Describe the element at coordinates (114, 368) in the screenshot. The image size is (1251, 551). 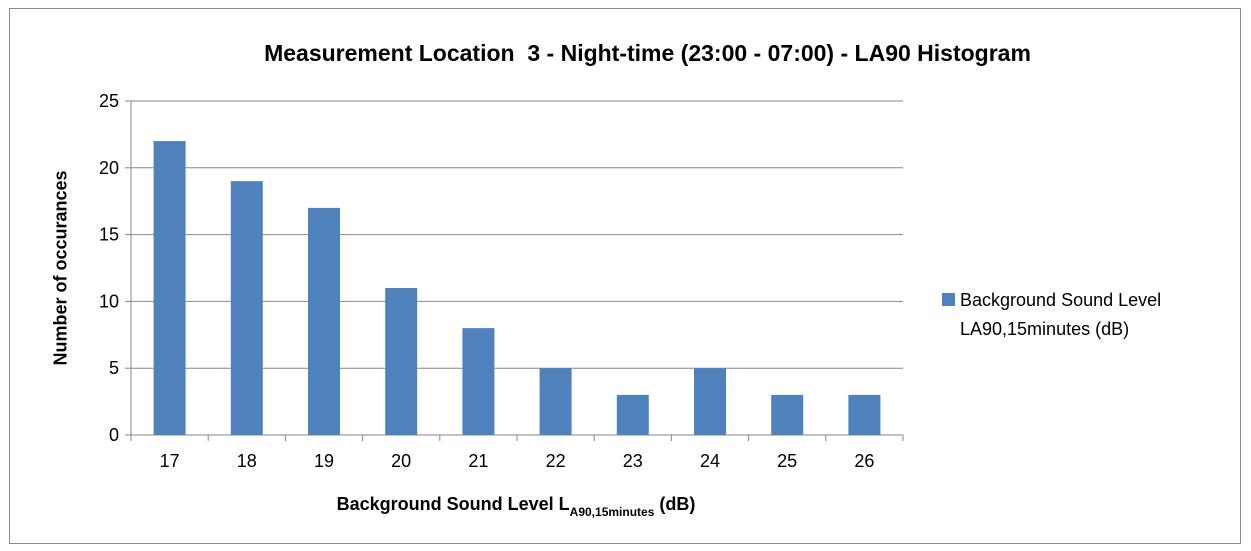
I see `y-tick-label: 5` at that location.